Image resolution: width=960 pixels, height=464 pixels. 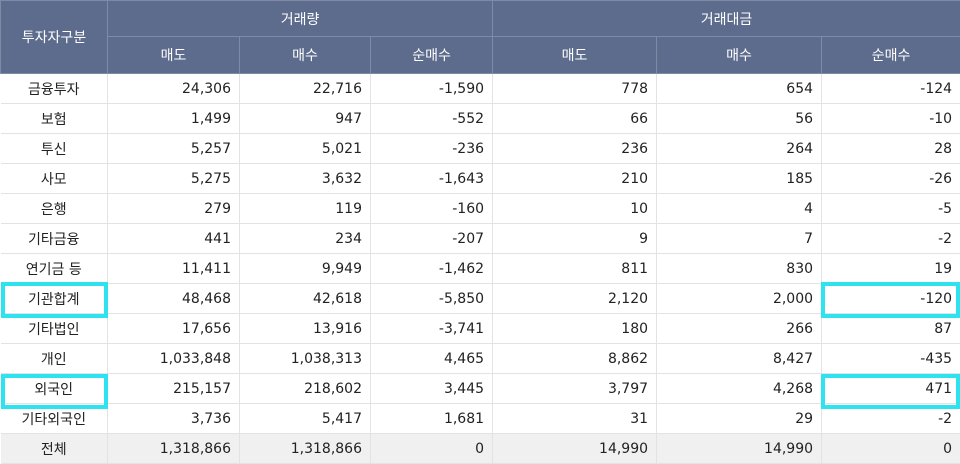 What do you see at coordinates (575, 55) in the screenshot?
I see `value-sell-header: 매도` at bounding box center [575, 55].